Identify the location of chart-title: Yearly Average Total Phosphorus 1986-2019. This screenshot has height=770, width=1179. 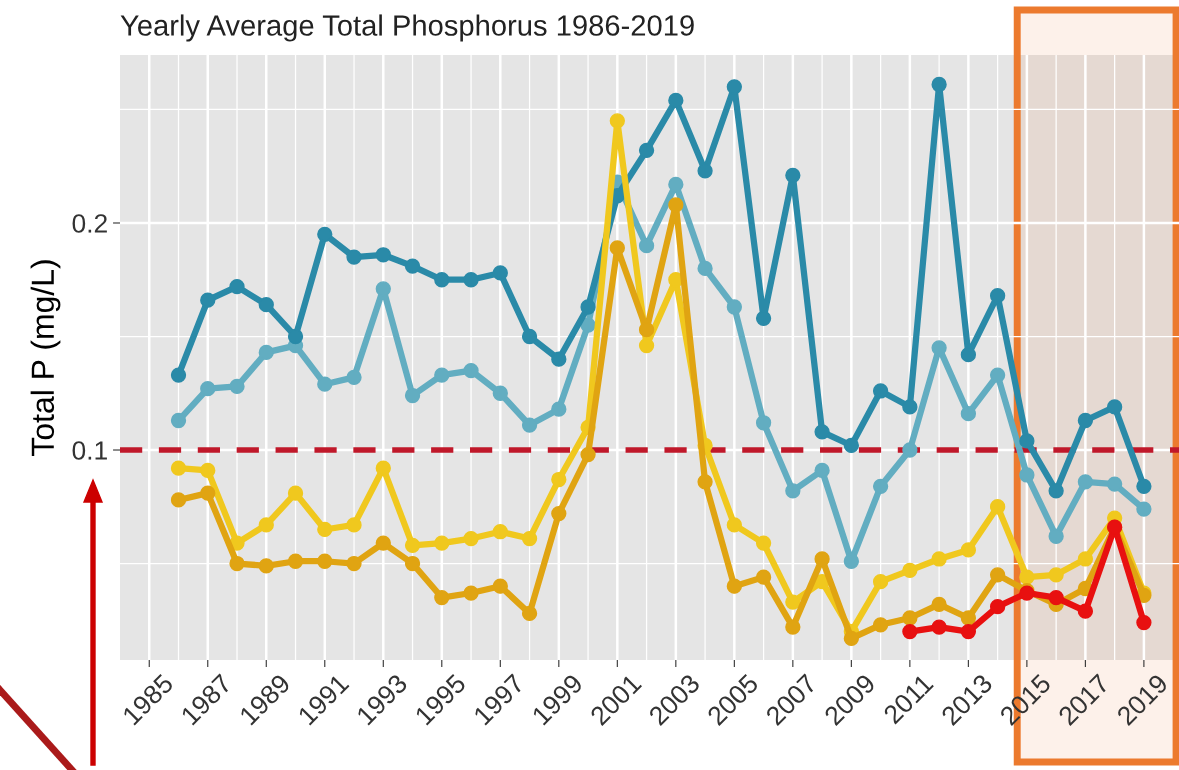
(407, 28).